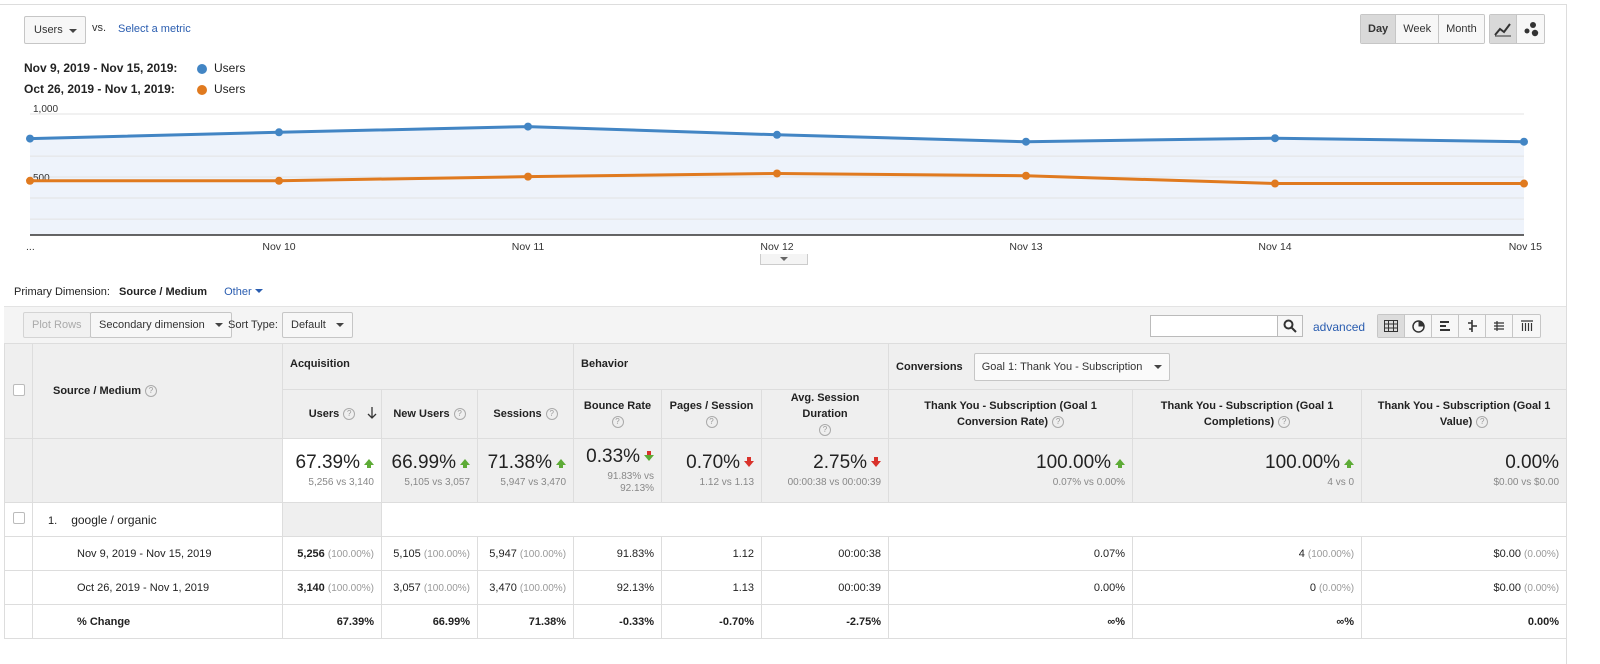  Describe the element at coordinates (1464, 553) in the screenshot. I see `period-current-value: $0.00 (0.00%)` at that location.